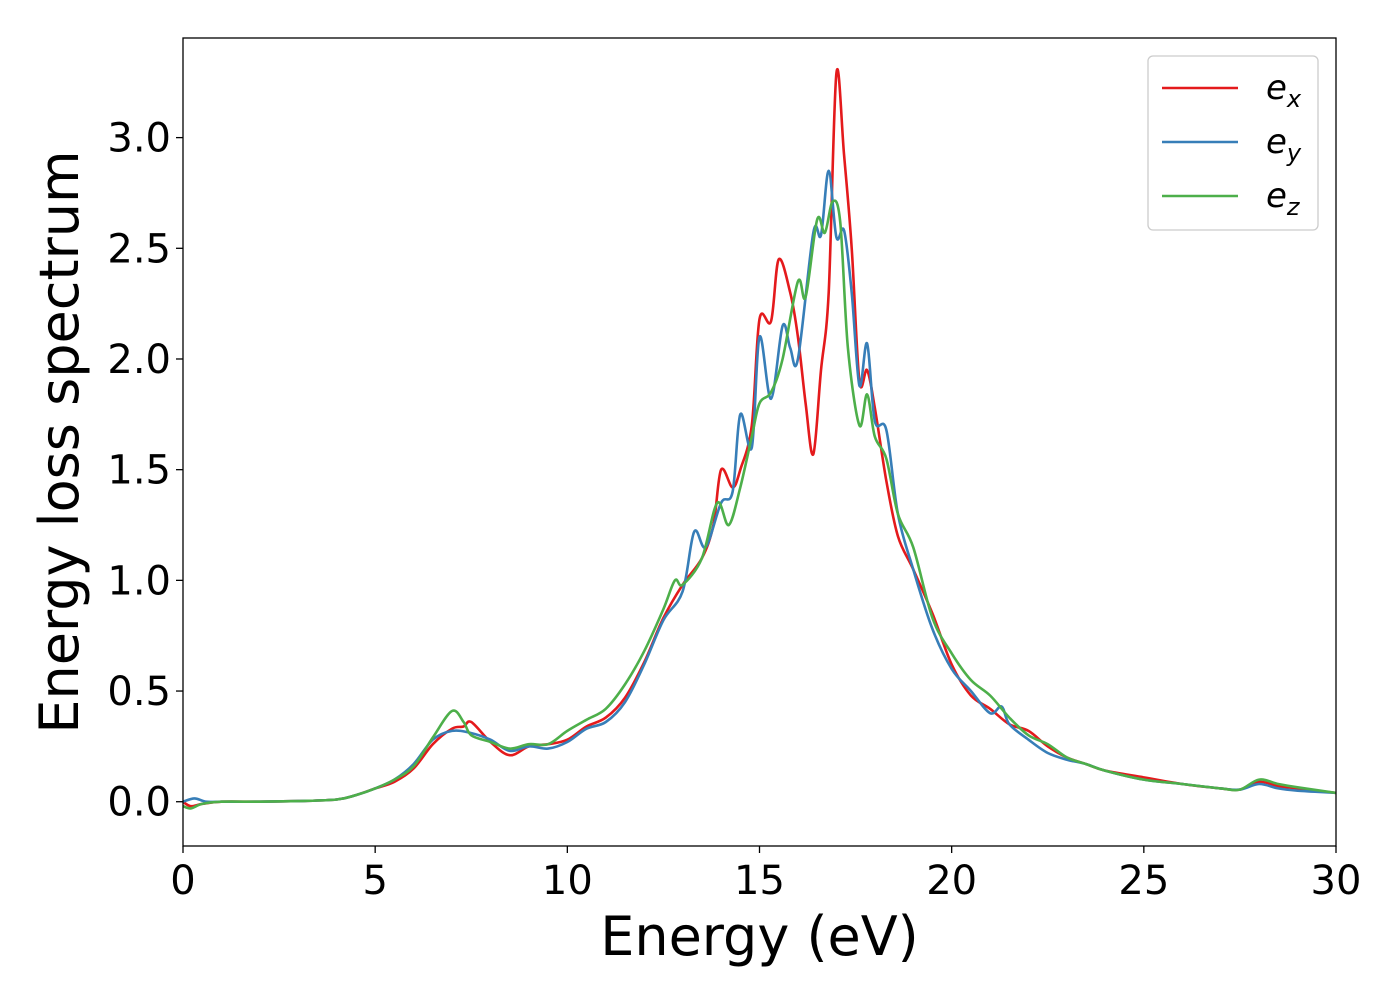 Image resolution: width=1400 pixels, height=1000 pixels. I want to click on y-tick-label: 1.0, so click(139, 581).